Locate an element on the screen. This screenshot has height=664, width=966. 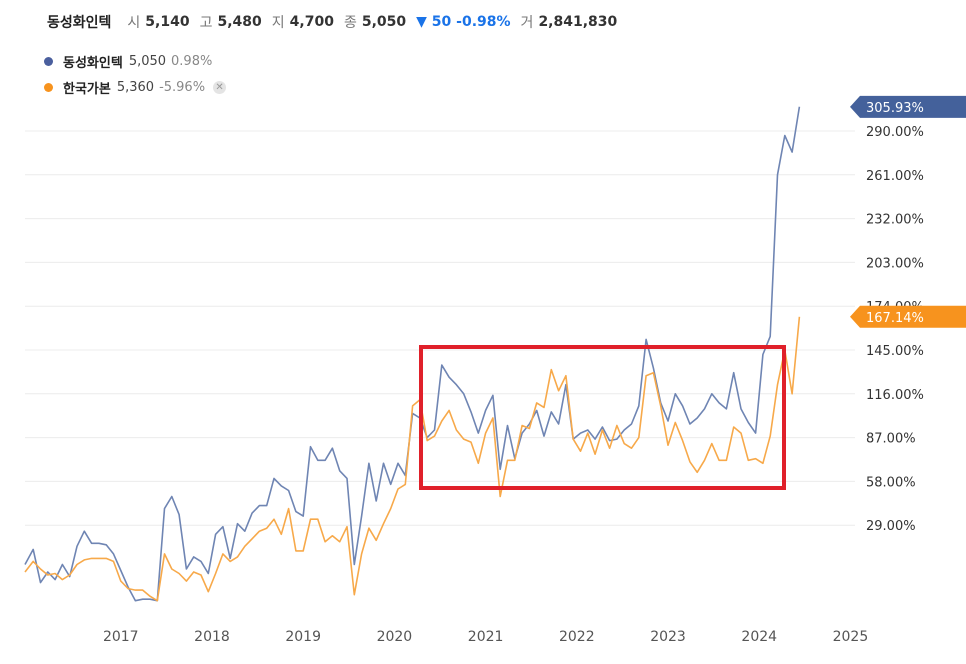
legend-series-name: 한국가본 is located at coordinates (87, 89).